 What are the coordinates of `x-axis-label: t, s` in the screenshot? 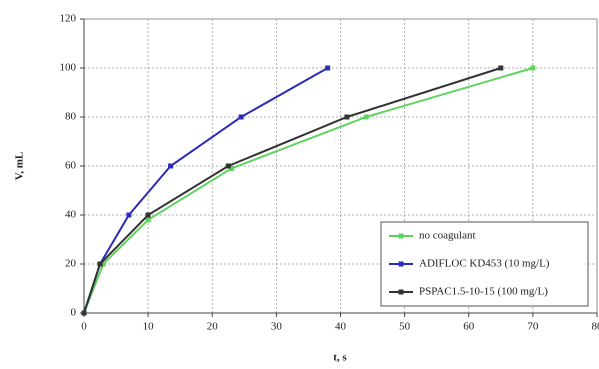 It's located at (340, 358).